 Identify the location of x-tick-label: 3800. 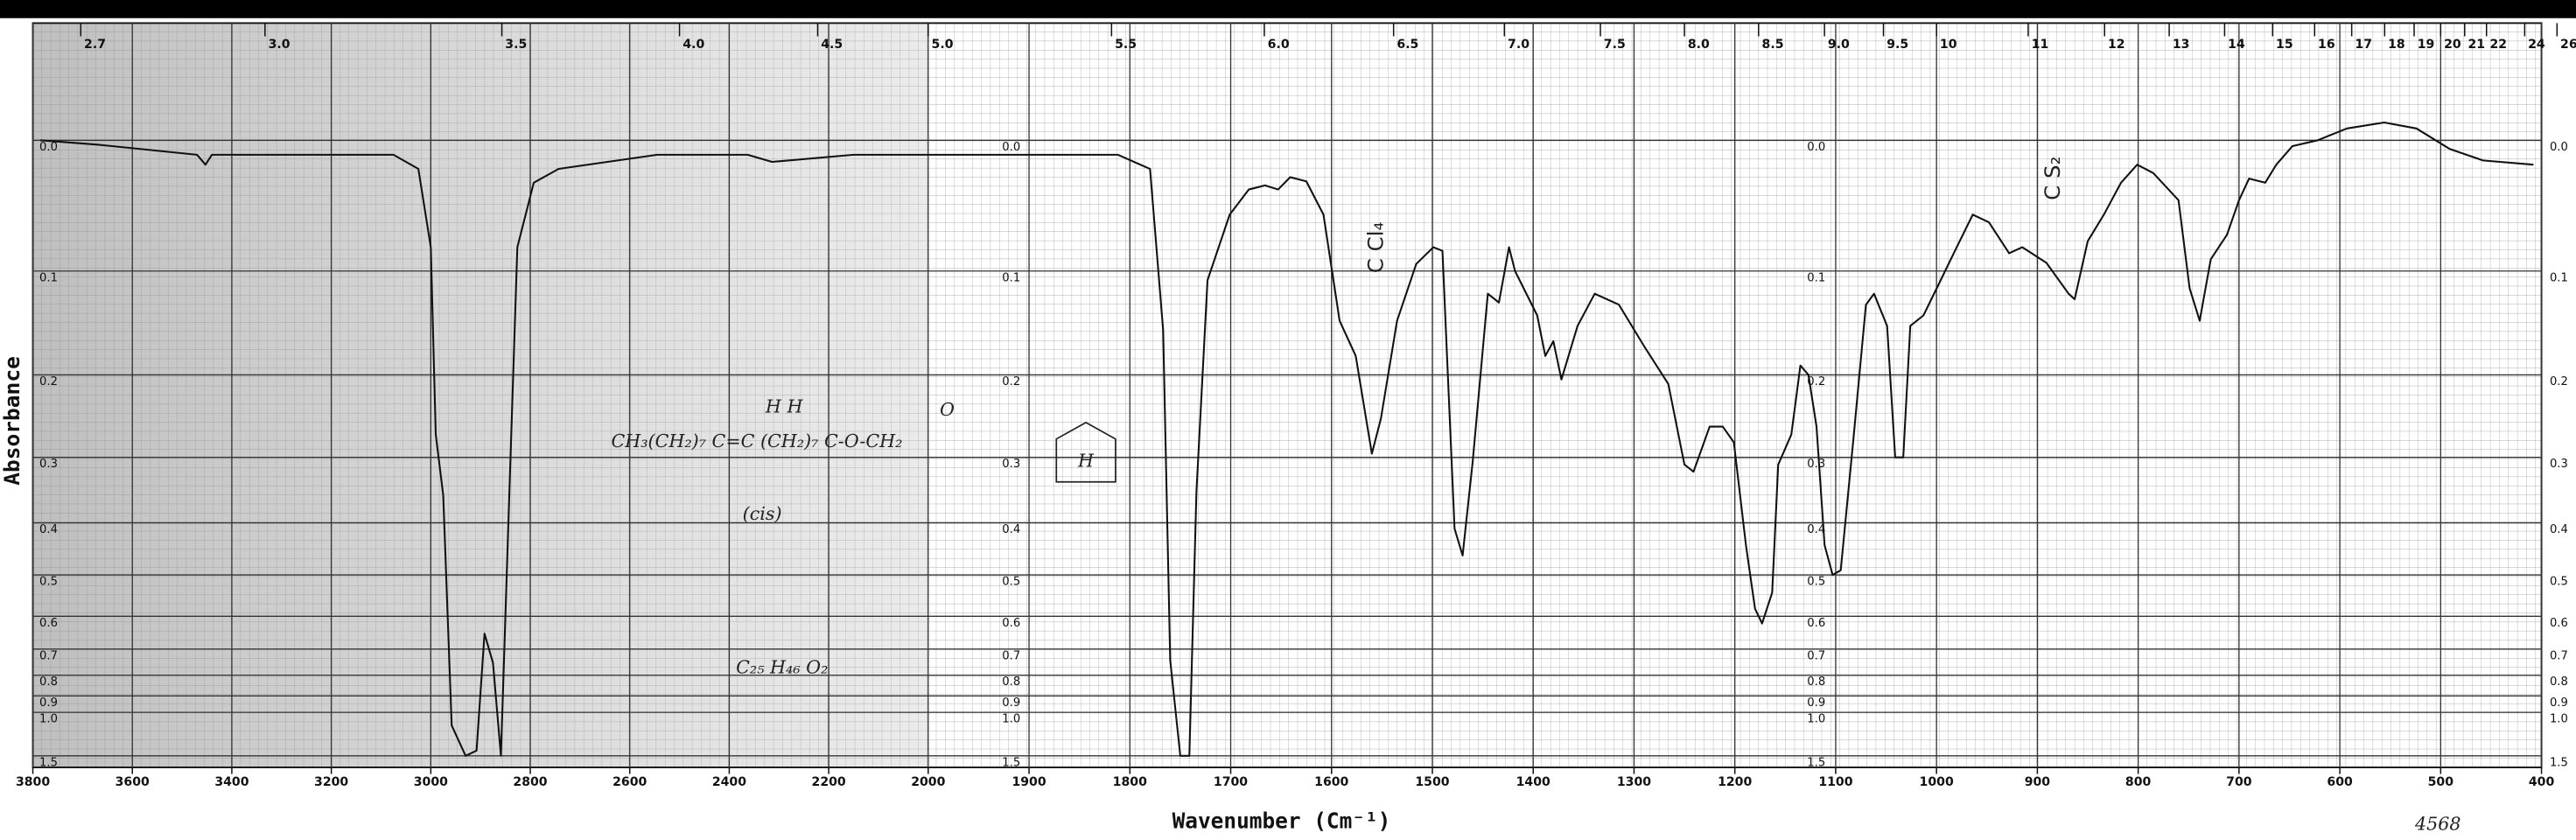
(33, 782).